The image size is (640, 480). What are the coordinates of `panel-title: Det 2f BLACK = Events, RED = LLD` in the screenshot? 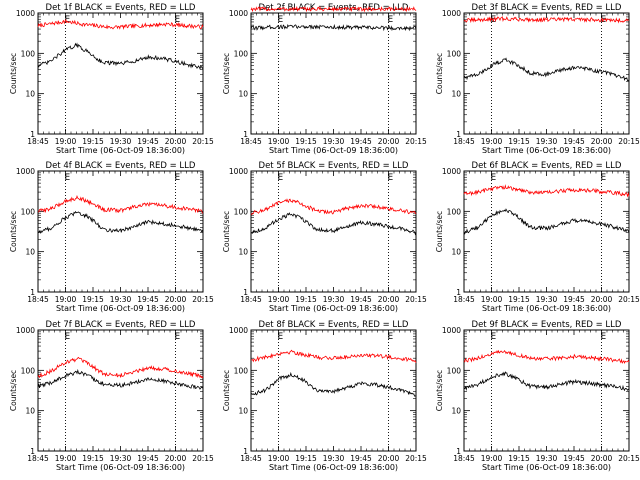 It's located at (334, 8).